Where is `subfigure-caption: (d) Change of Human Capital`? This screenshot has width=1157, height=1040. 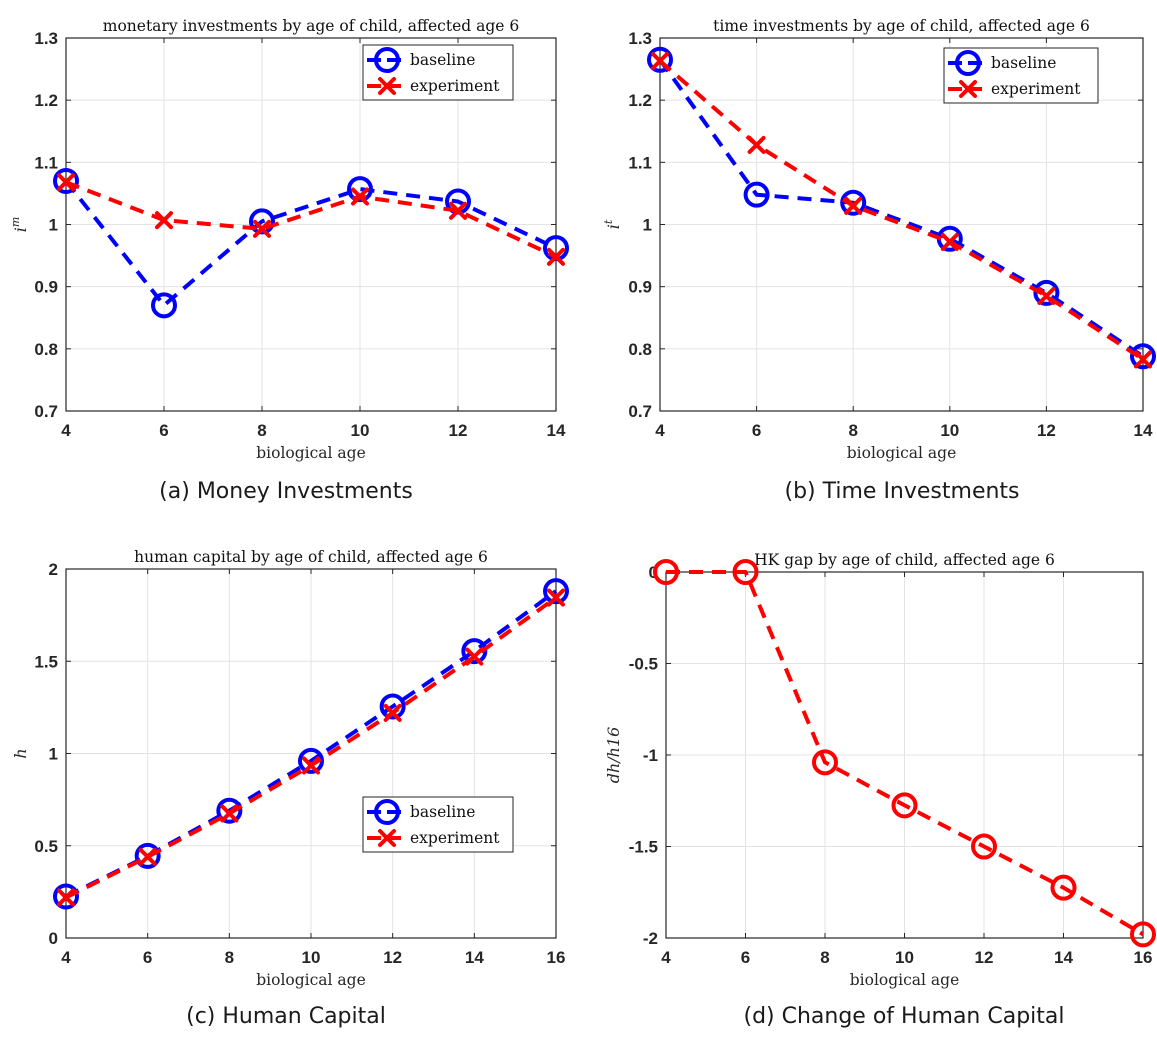
subfigure-caption: (d) Change of Human Capital is located at coordinates (903, 1016).